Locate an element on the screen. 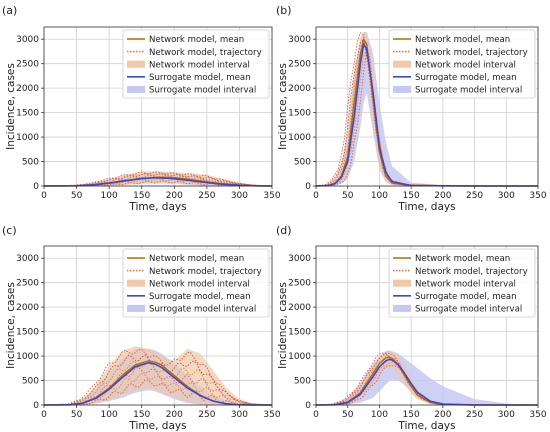 This screenshot has width=550, height=432. x-tick-label: 200 is located at coordinates (442, 415).